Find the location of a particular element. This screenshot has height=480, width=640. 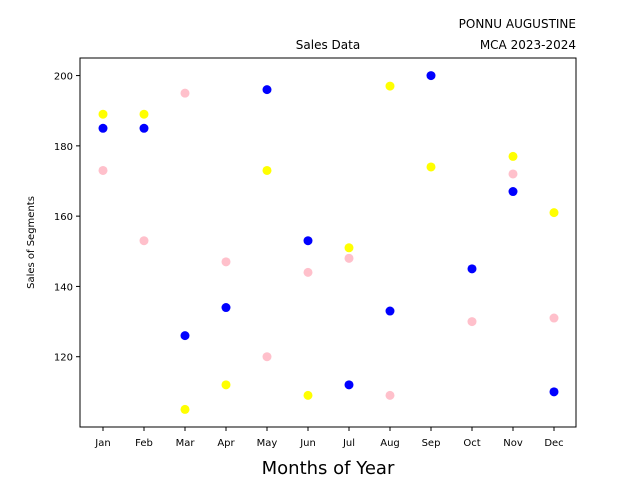

x-tick-label: Feb is located at coordinates (144, 443).